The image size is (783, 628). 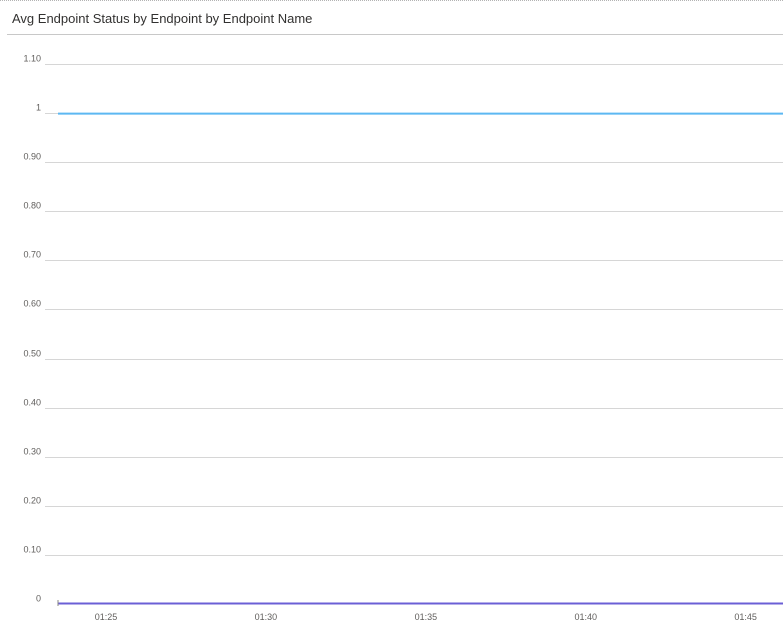 What do you see at coordinates (32, 157) in the screenshot?
I see `y-tick-label: 0.90` at bounding box center [32, 157].